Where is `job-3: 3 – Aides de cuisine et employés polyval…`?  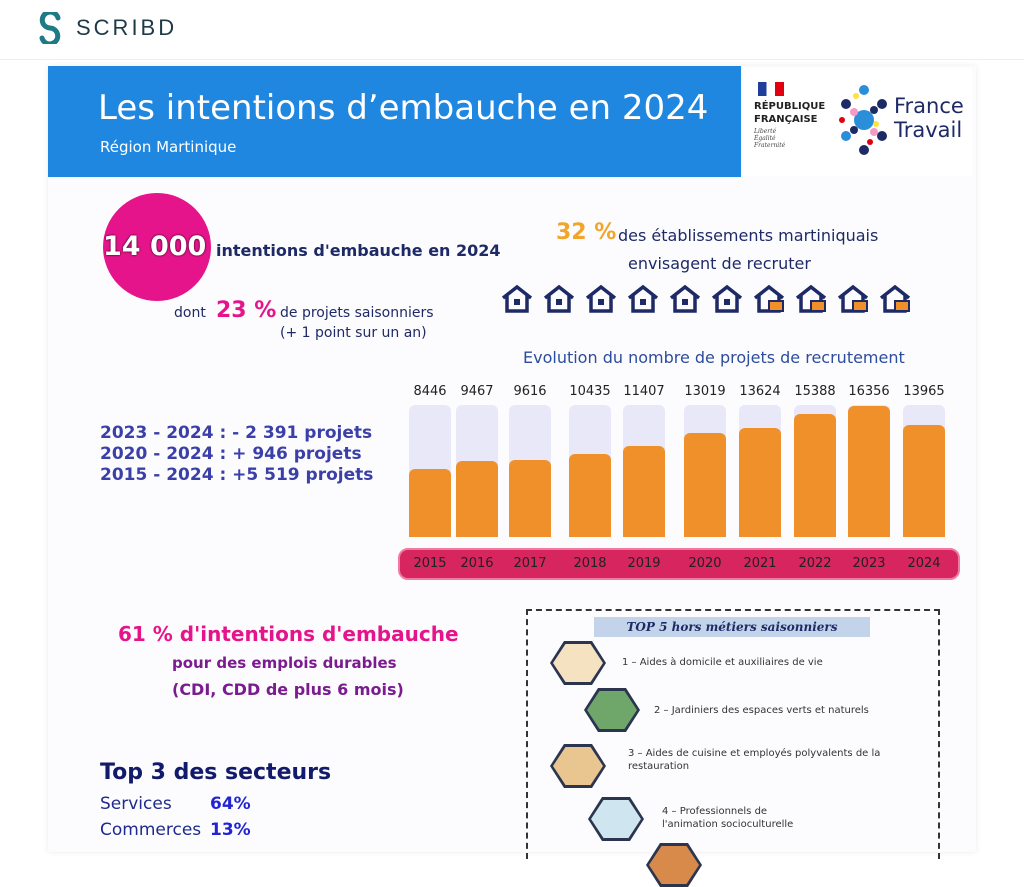 job-3: 3 – Aides de cuisine et employés polyval… is located at coordinates (754, 760).